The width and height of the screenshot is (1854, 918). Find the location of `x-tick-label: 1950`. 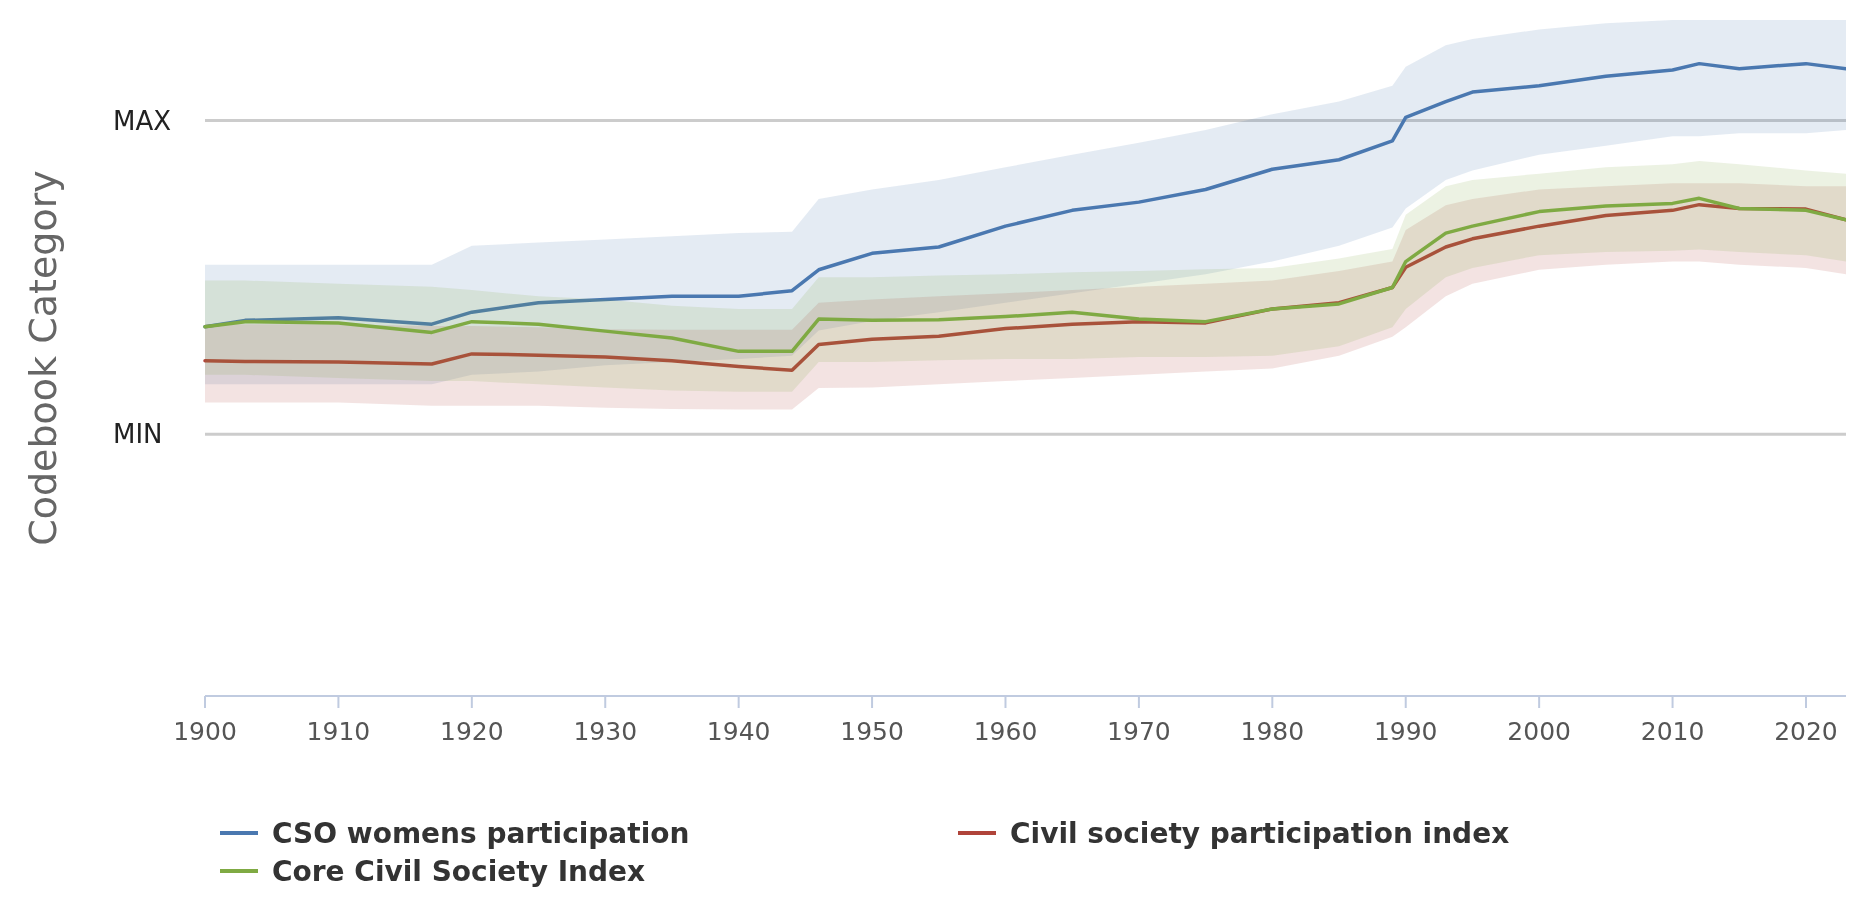

x-tick-label: 1950 is located at coordinates (872, 731).